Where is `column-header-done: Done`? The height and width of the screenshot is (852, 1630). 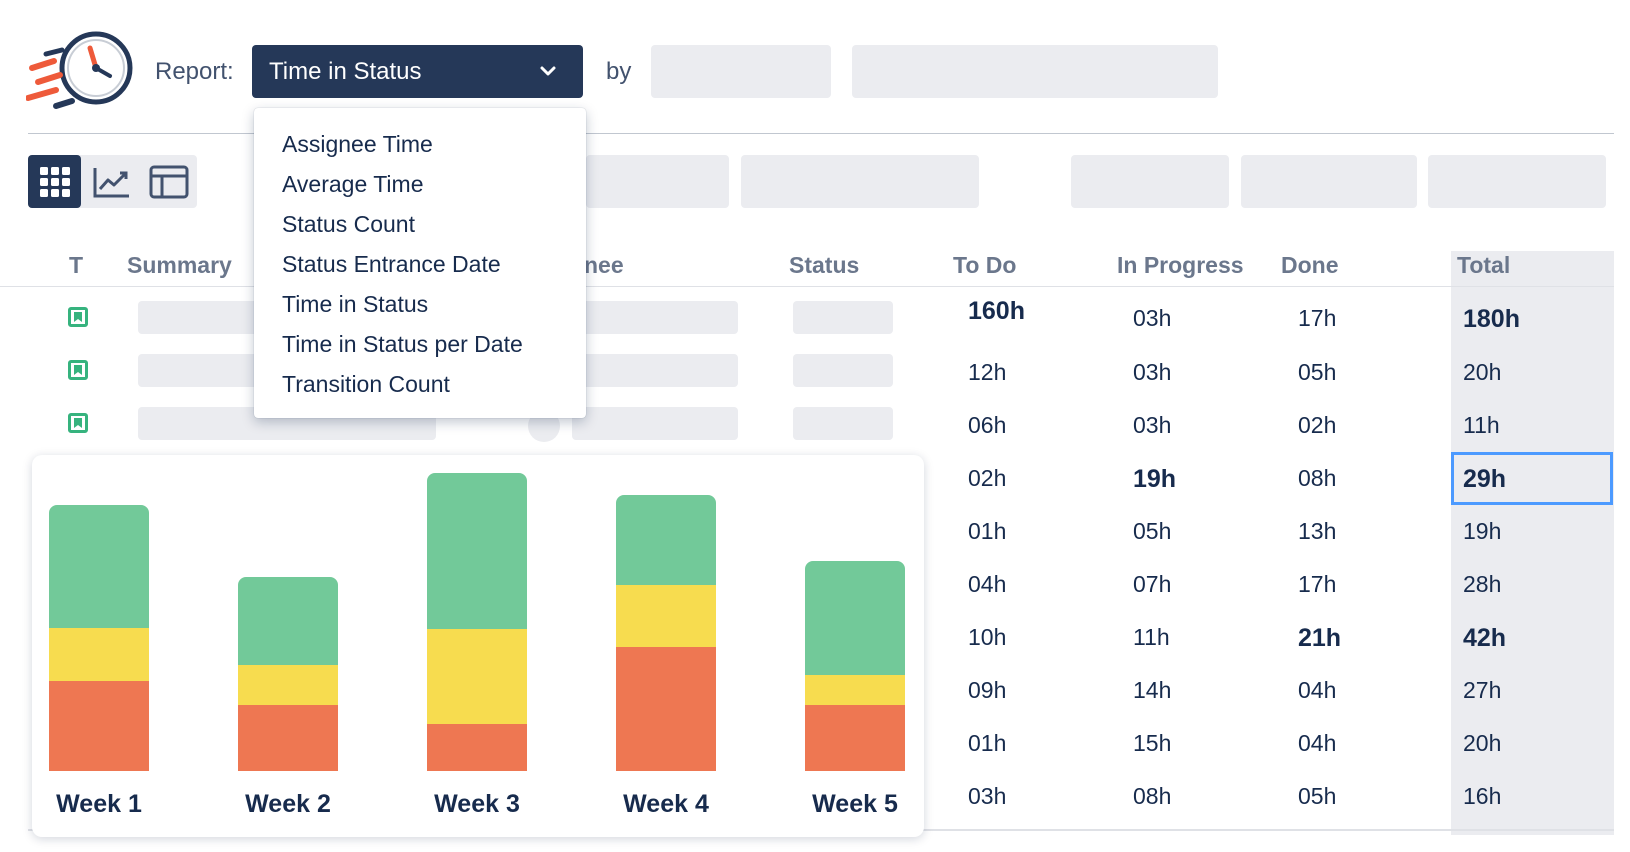
column-header-done: Done is located at coordinates (1310, 265).